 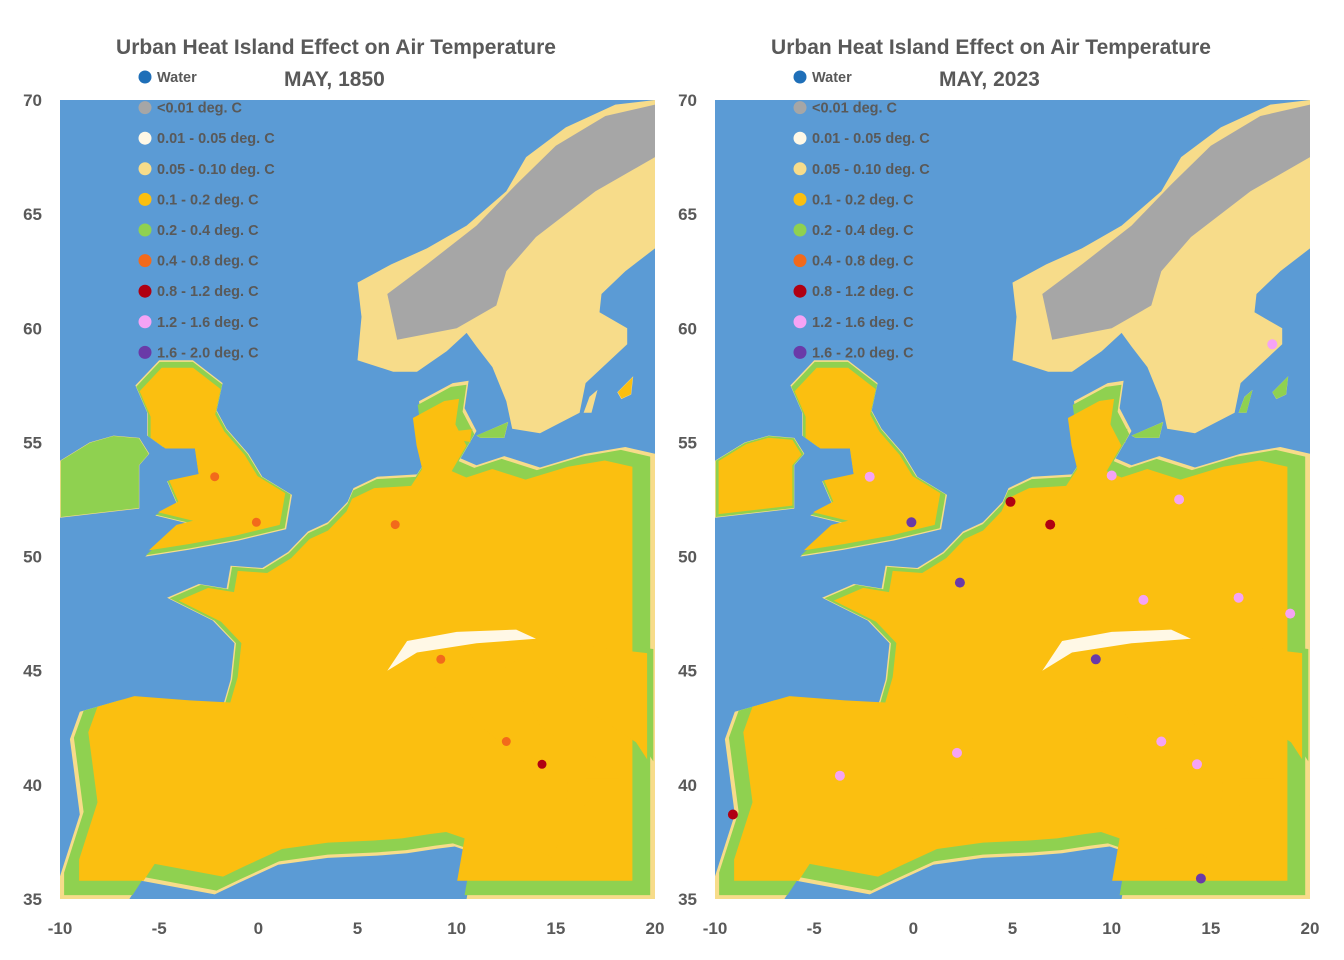 What do you see at coordinates (32, 671) in the screenshot?
I see `y-tick-label: 45` at bounding box center [32, 671].